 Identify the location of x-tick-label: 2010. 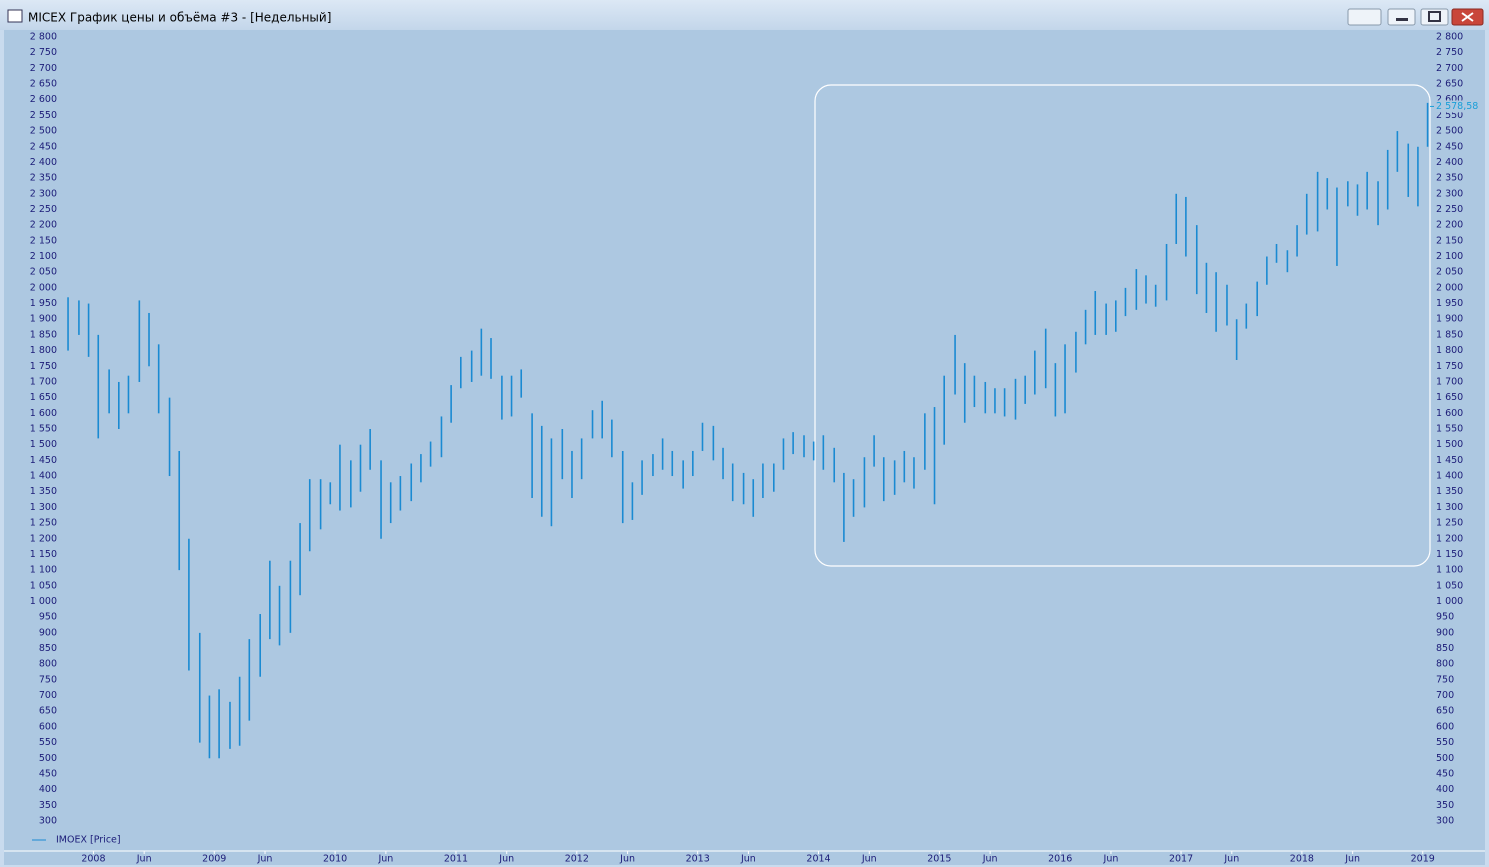
(335, 859).